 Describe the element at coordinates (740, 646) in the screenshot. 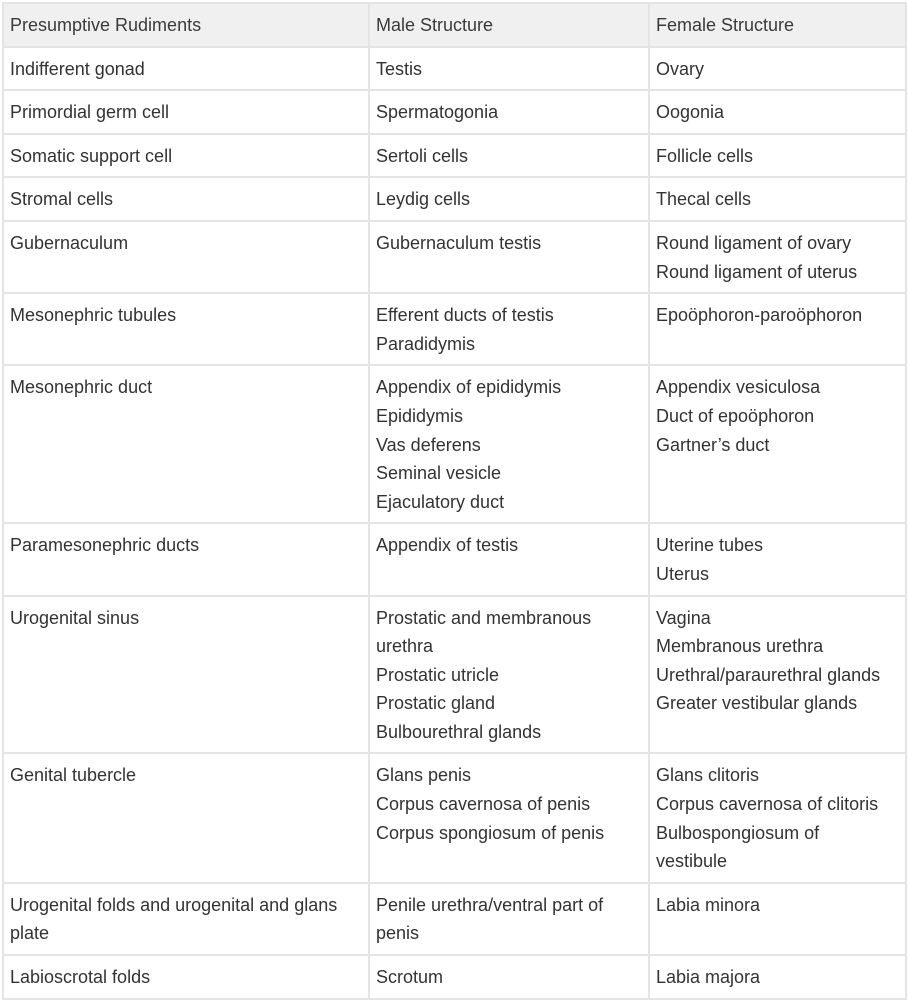

I see `cell-text-line: Membranous urethra` at that location.